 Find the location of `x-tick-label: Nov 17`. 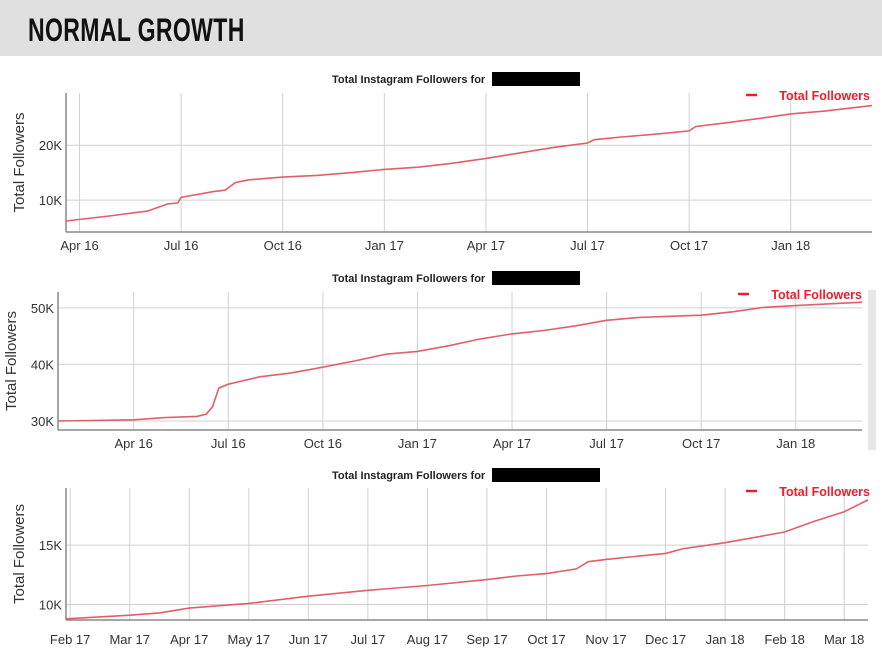

x-tick-label: Nov 17 is located at coordinates (605, 639).